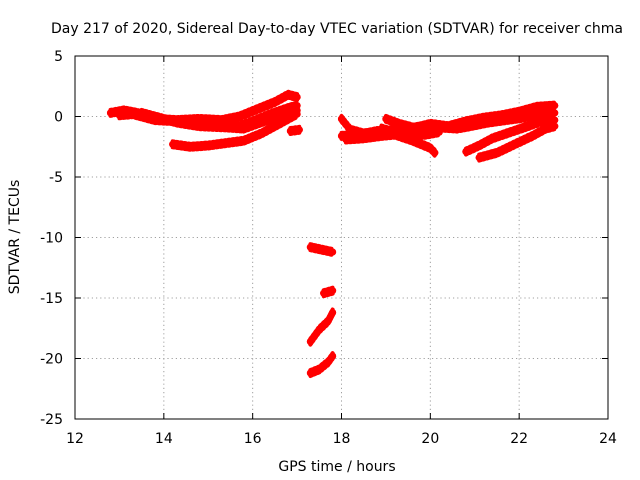  What do you see at coordinates (51, 360) in the screenshot?
I see `y-tick-label: -20` at bounding box center [51, 360].